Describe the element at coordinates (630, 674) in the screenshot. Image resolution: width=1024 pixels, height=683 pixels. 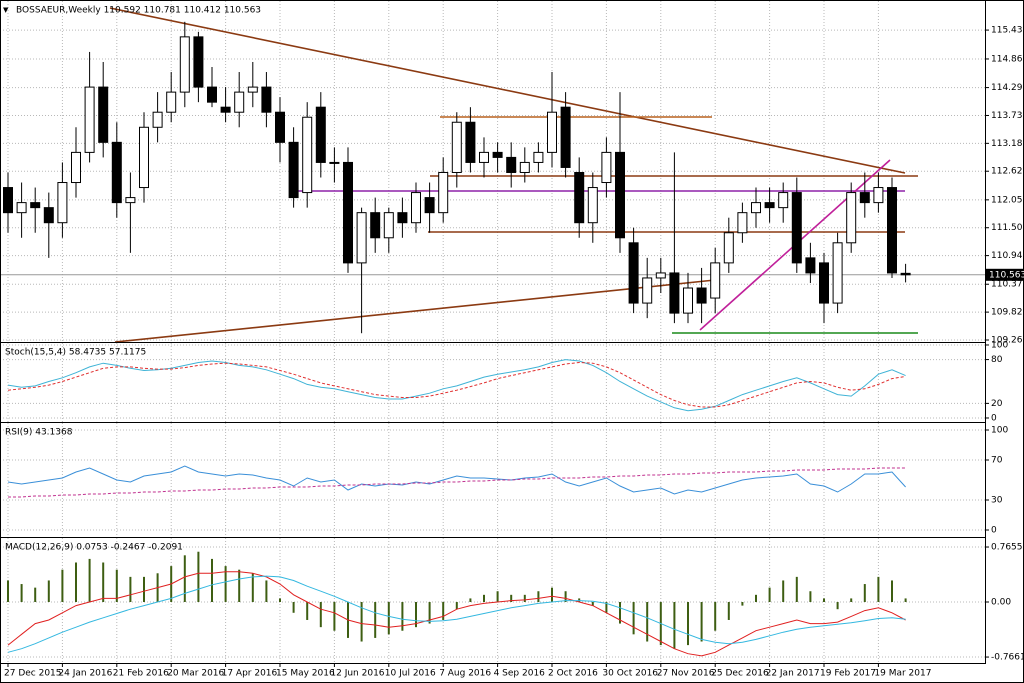
I see `x-tick-label: 30 Oct 2016` at that location.